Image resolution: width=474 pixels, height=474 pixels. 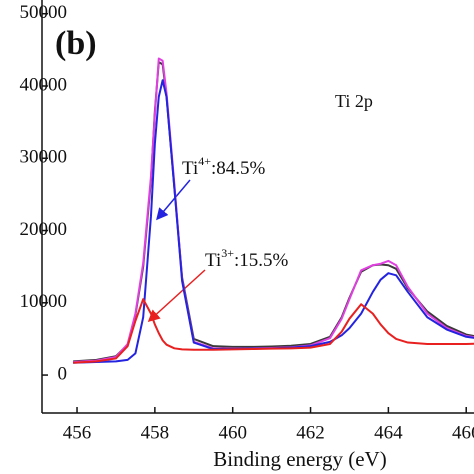 What do you see at coordinates (463, 432) in the screenshot?
I see `x-tick-label: 466` at bounding box center [463, 432].